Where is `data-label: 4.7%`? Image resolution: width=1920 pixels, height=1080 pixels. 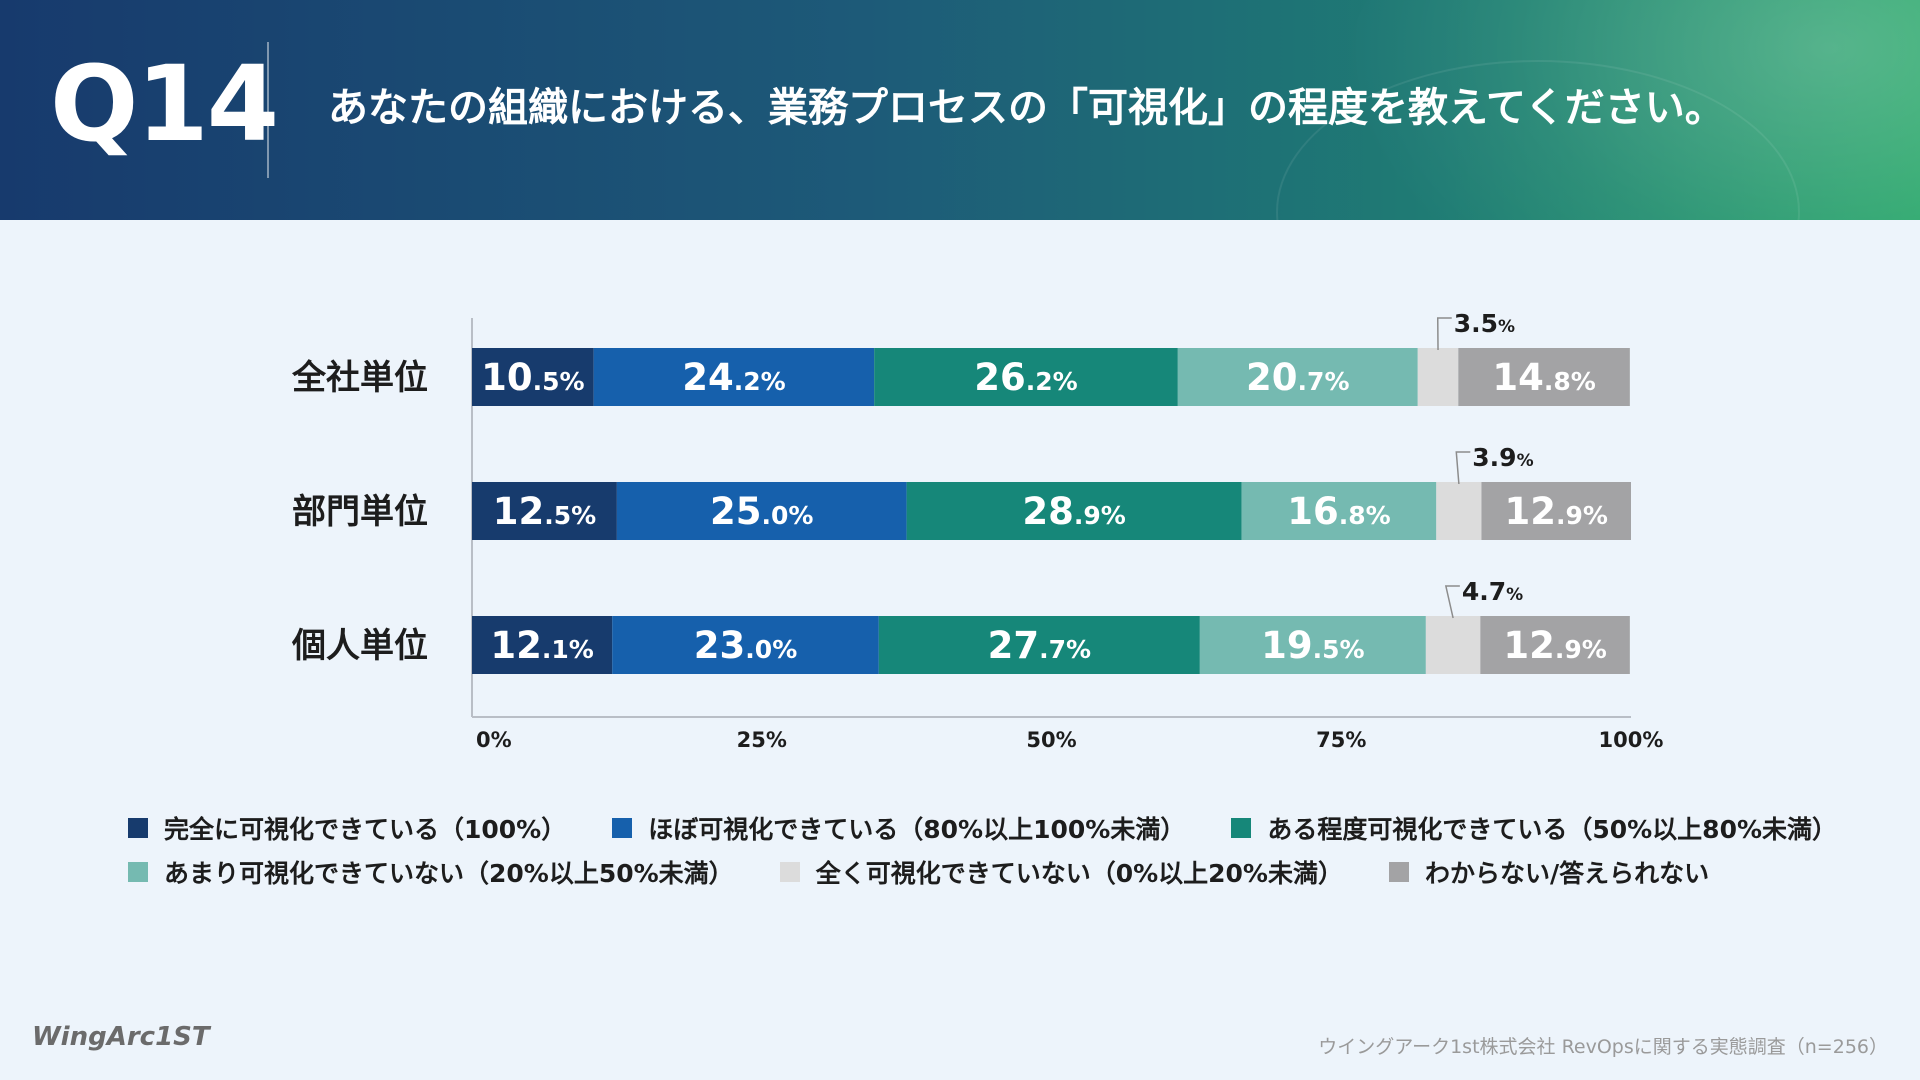 data-label: 4.7% is located at coordinates (1492, 591).